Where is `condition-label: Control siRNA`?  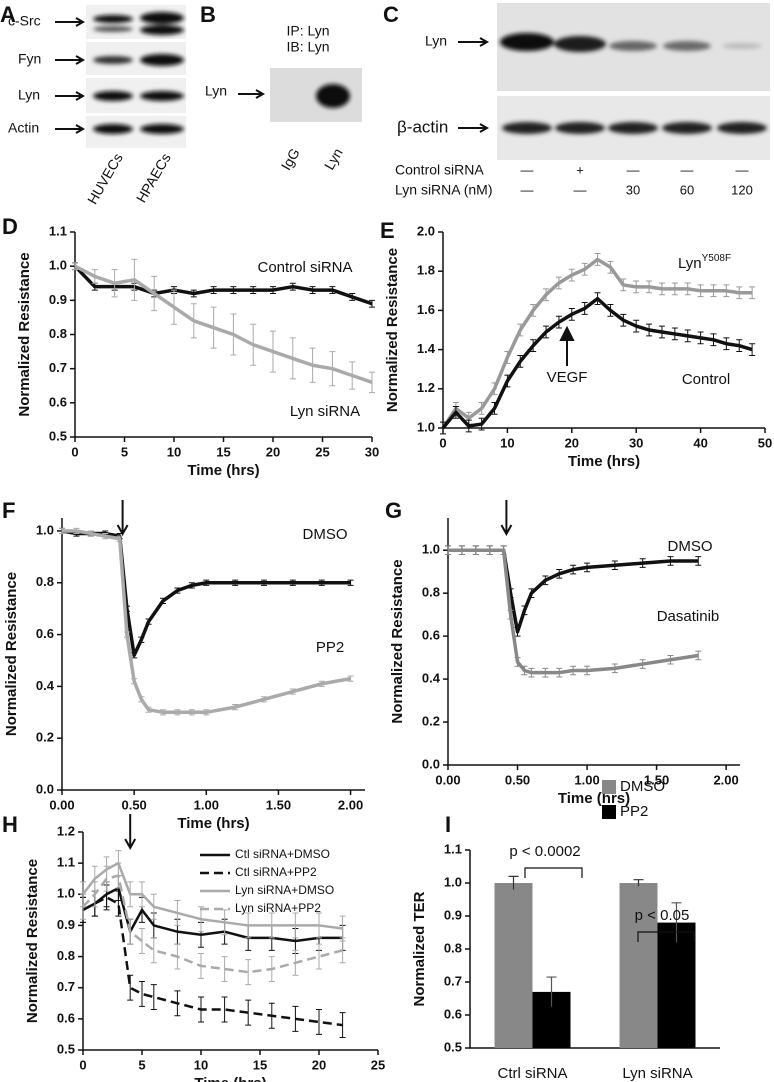 condition-label: Control siRNA is located at coordinates (439, 170).